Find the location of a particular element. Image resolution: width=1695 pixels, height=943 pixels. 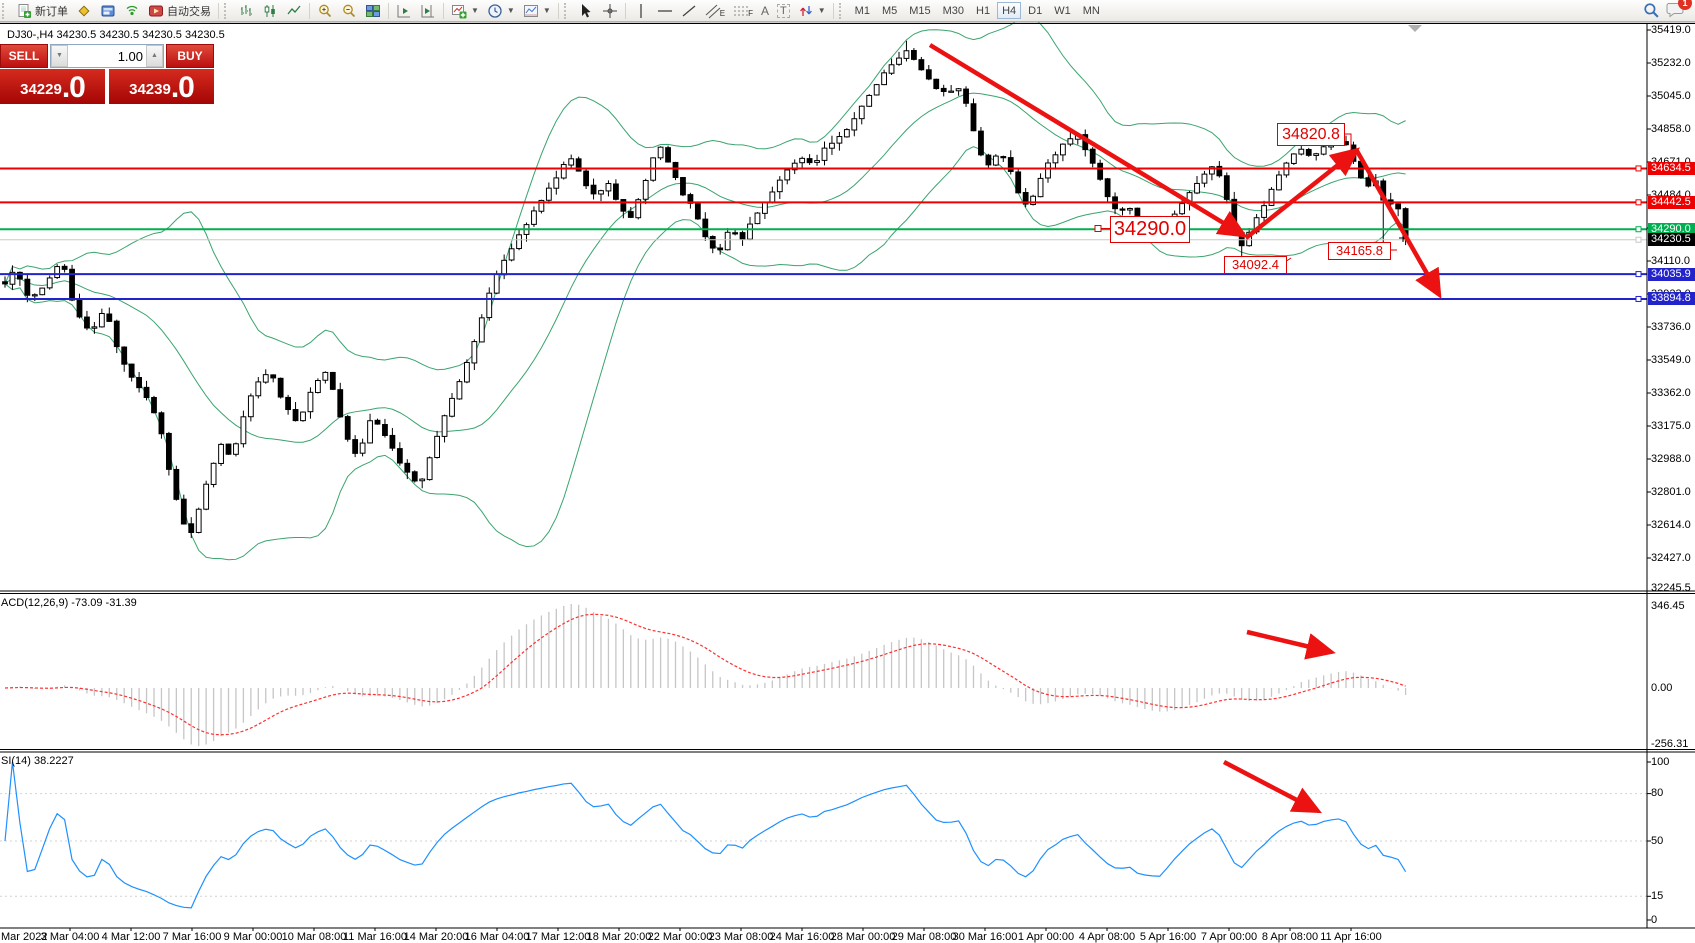

price-line-handle is located at coordinates (1638, 239).